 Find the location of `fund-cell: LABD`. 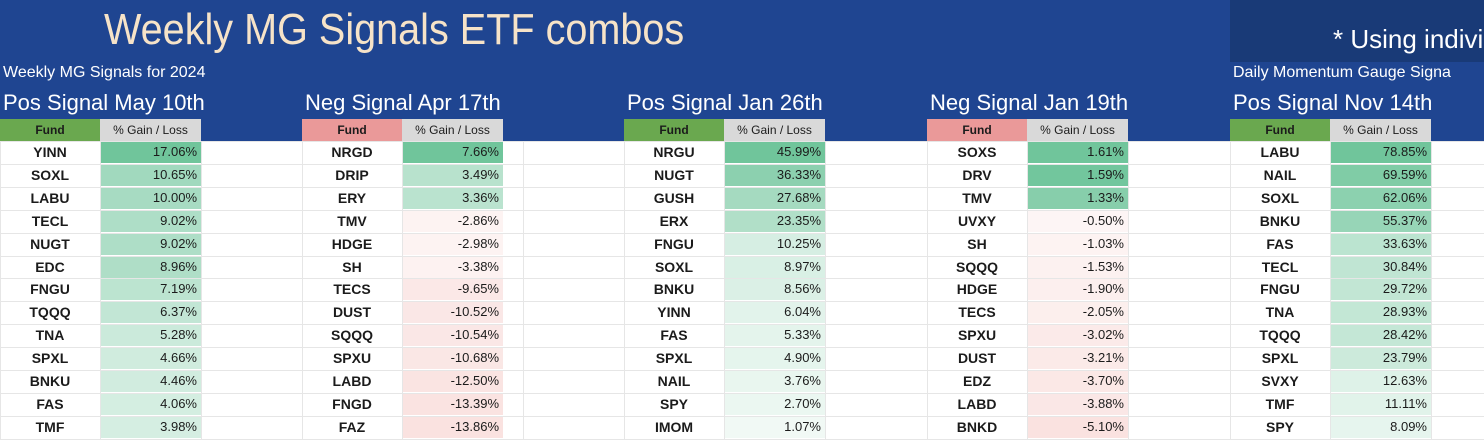

fund-cell: LABD is located at coordinates (352, 381).